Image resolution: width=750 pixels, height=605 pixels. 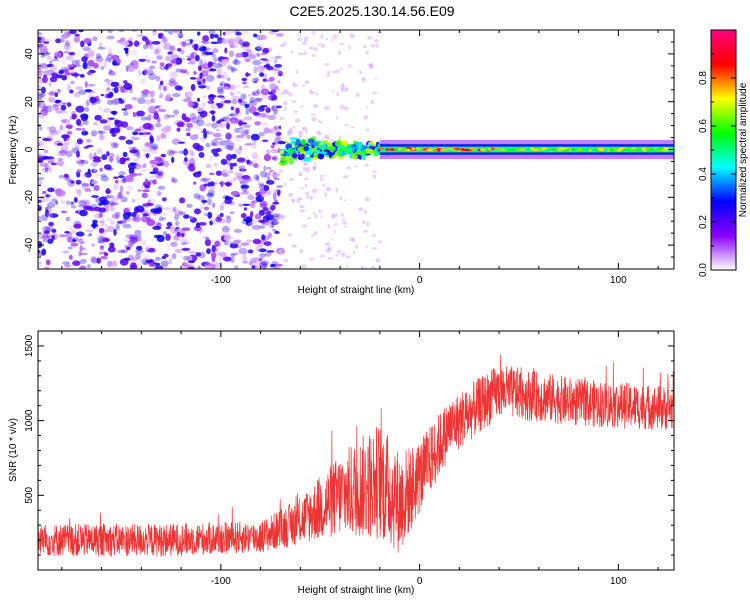 I want to click on spectrogram-x-label: Height of straight line (km), so click(x=356, y=290).